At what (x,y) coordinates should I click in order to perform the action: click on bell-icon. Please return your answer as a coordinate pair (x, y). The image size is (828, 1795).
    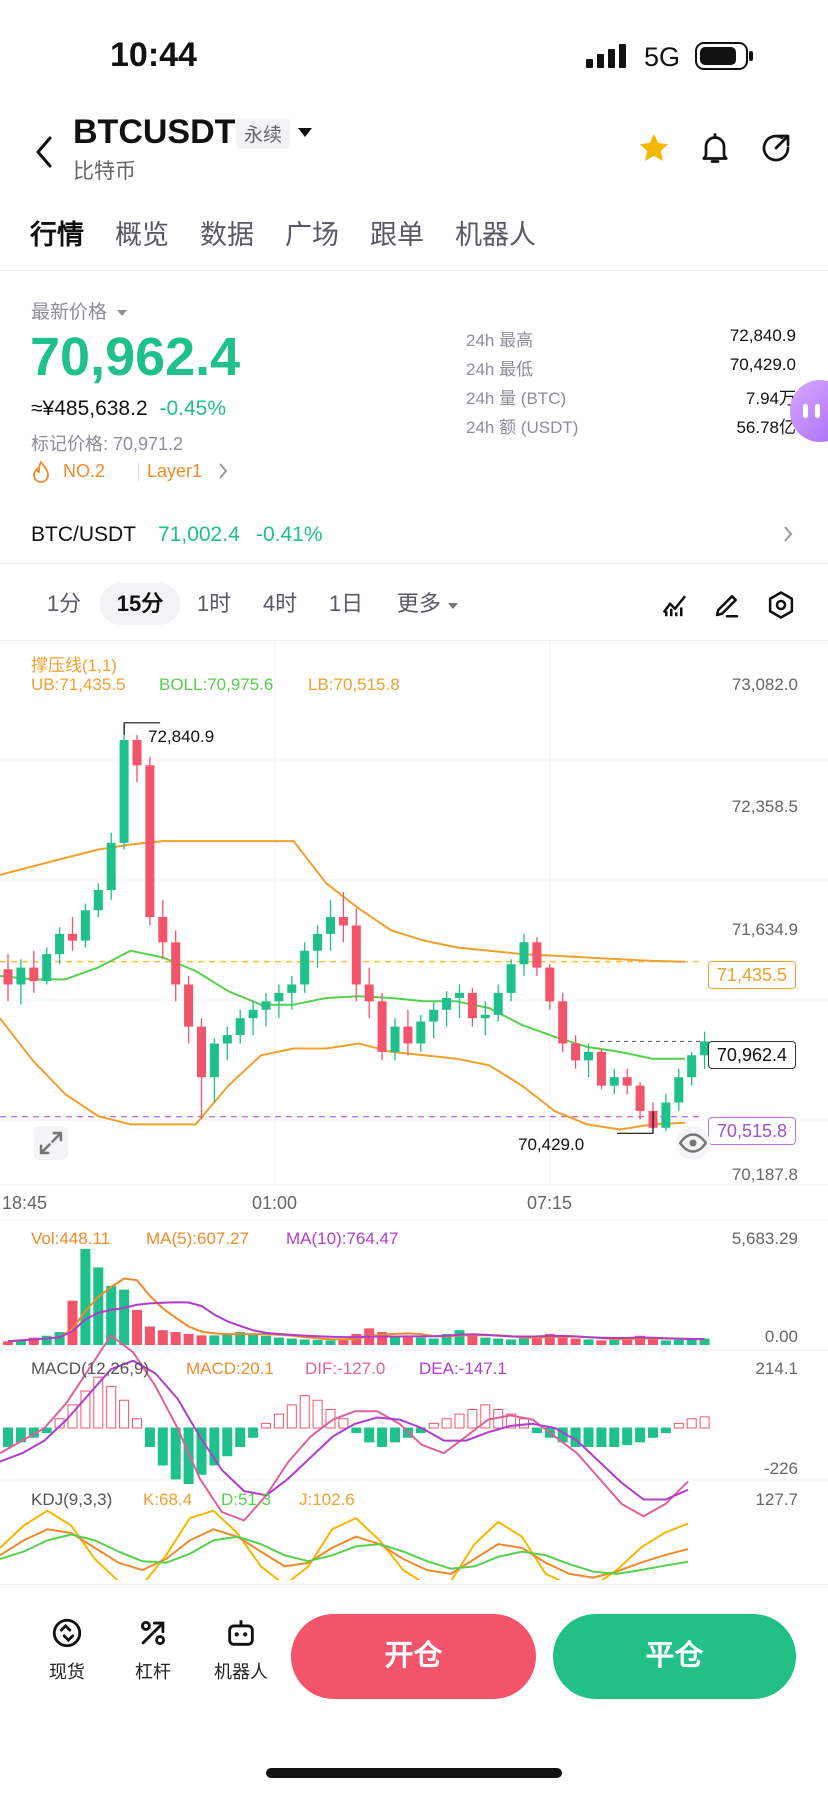
    Looking at the image, I should click on (715, 148).